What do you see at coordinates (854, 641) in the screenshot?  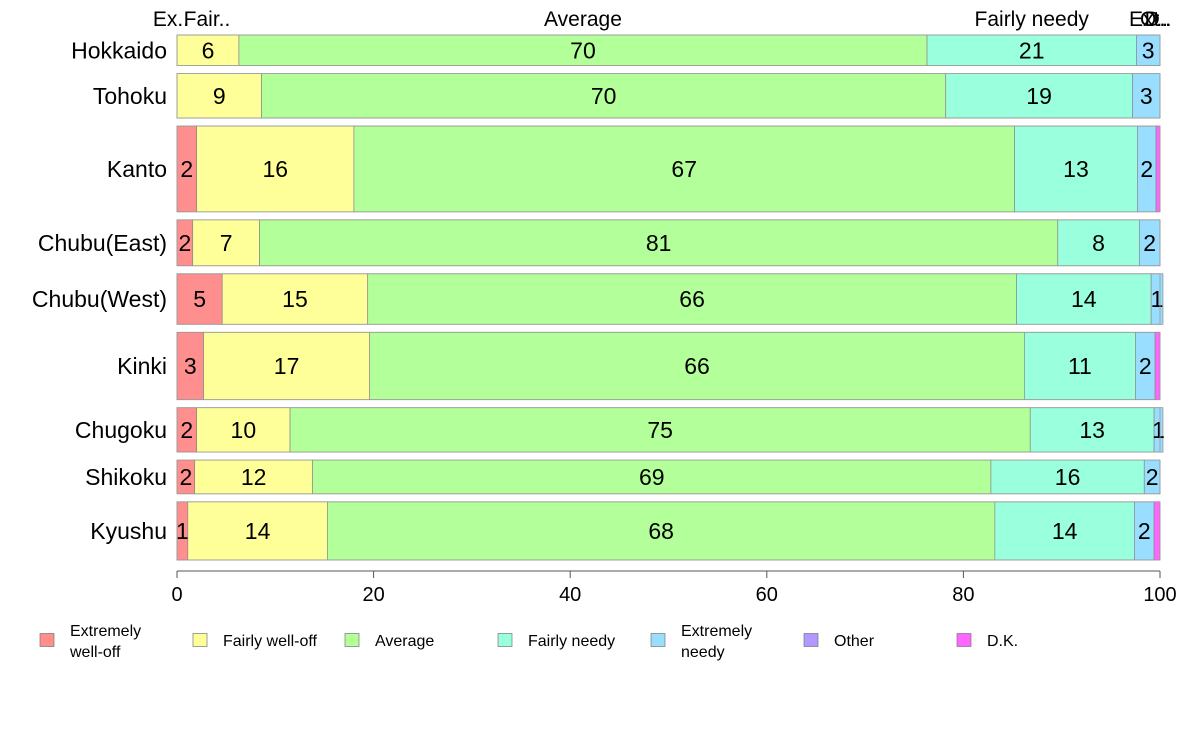 I see `legend-label-5: Other` at bounding box center [854, 641].